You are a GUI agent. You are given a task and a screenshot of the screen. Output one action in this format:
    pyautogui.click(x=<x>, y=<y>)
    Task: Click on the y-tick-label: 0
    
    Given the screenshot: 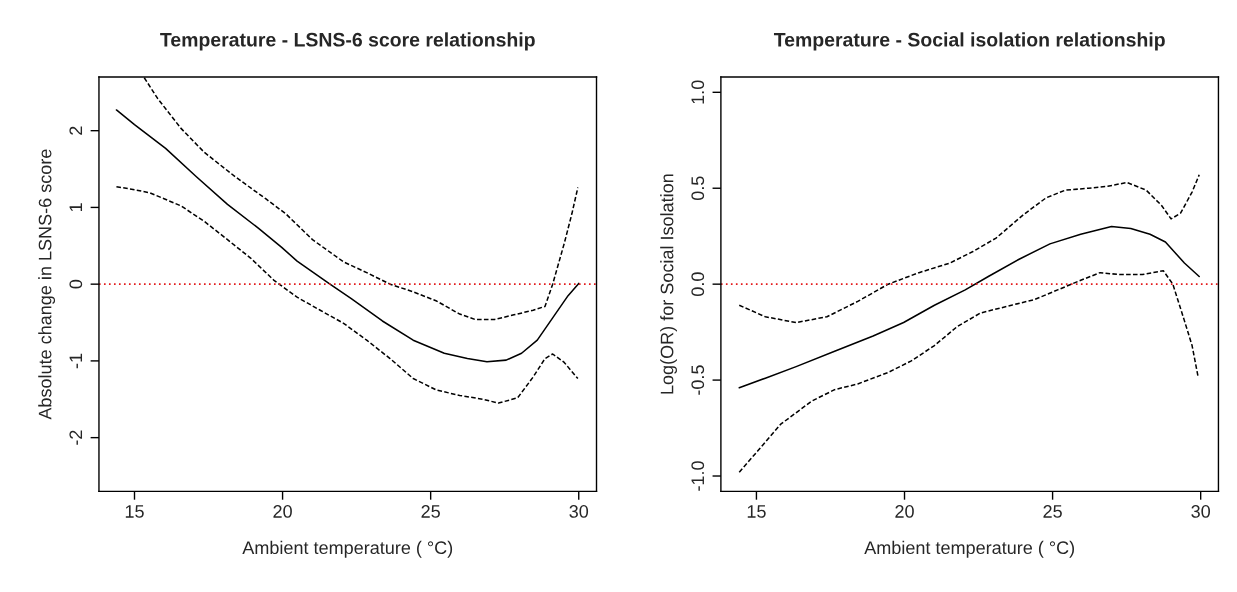 What is the action you would take?
    pyautogui.click(x=76, y=284)
    